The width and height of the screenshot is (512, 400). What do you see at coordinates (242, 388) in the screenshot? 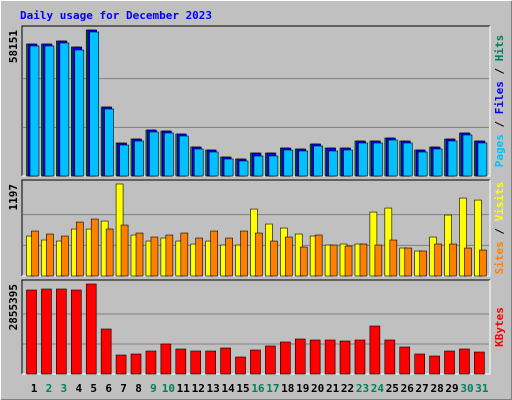
I see `x-tick-label: 15` at bounding box center [242, 388].